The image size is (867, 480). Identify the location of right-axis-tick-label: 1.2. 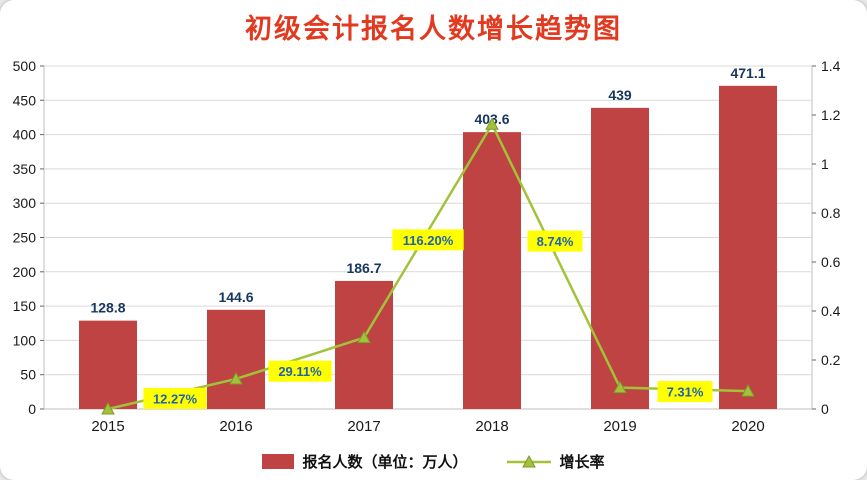
(831, 115).